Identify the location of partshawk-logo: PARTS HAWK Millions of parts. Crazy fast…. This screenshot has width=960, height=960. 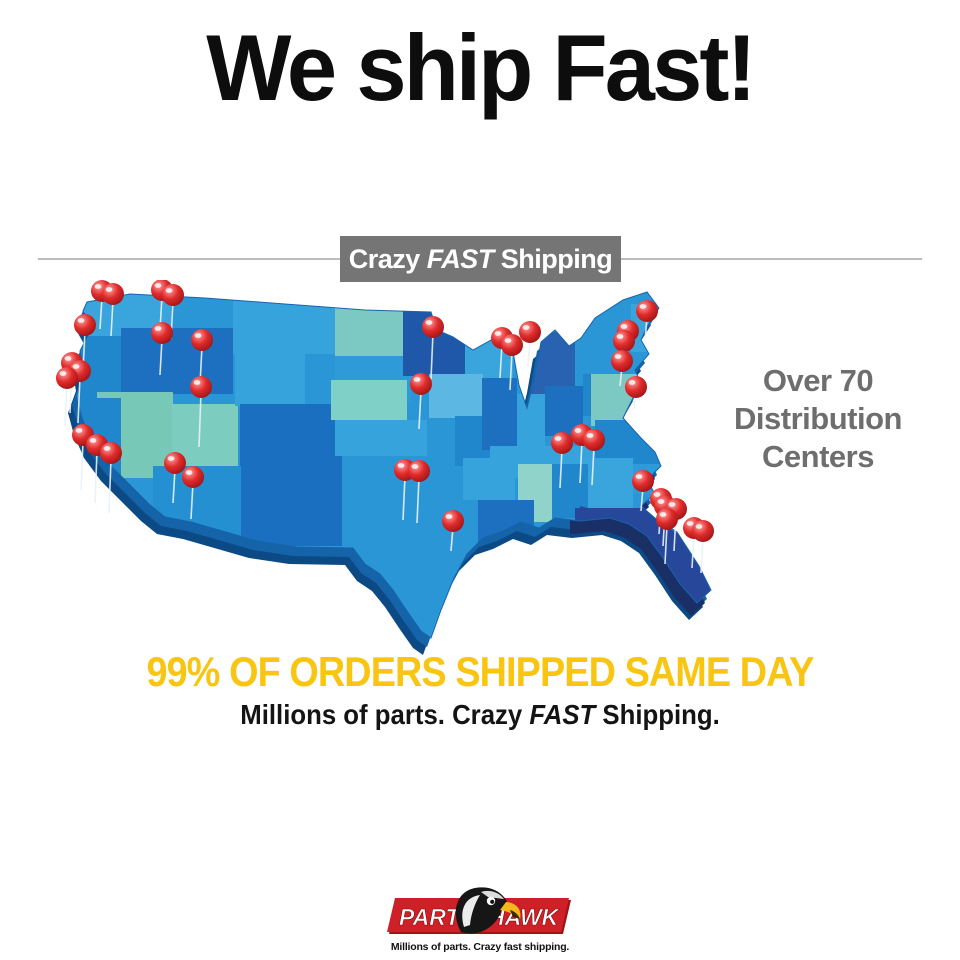
(480, 918).